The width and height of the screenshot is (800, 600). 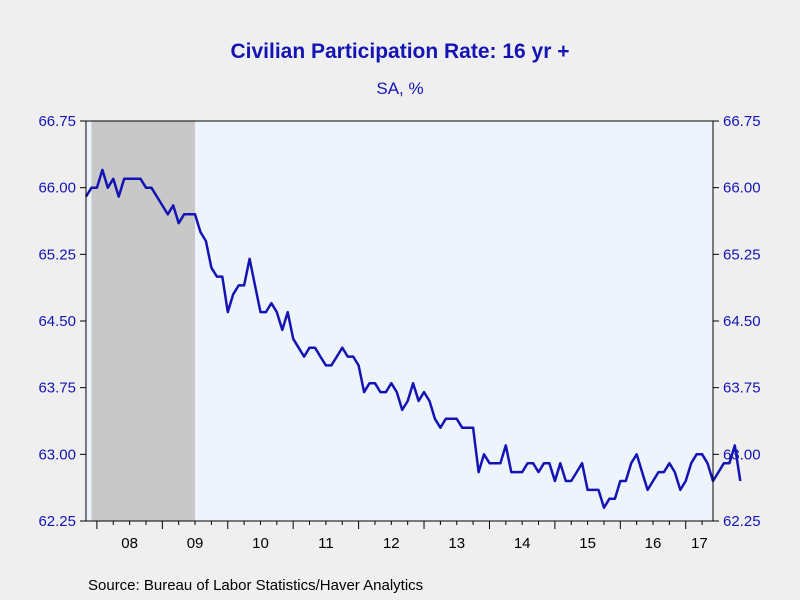 What do you see at coordinates (742, 388) in the screenshot?
I see `y-tick-label-right: 63.75` at bounding box center [742, 388].